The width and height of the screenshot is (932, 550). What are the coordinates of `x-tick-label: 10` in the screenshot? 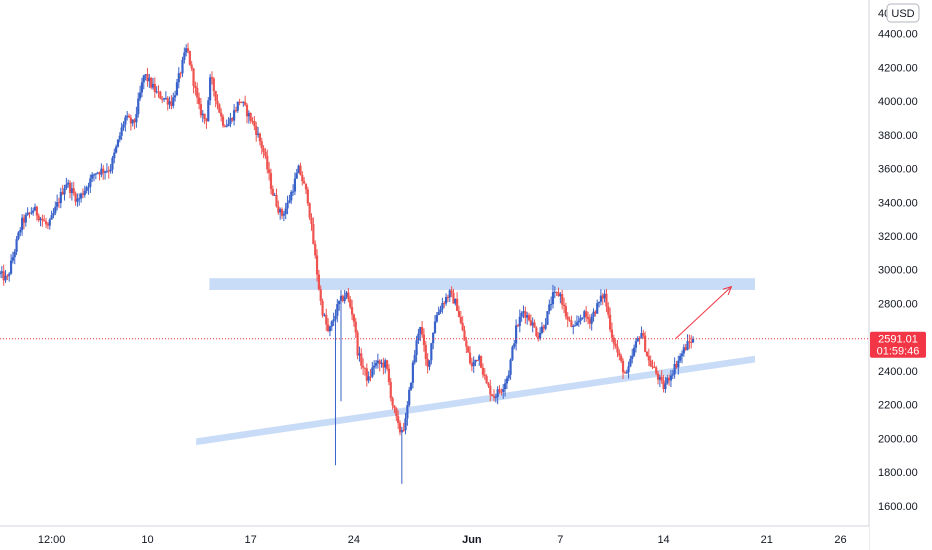 It's located at (147, 540).